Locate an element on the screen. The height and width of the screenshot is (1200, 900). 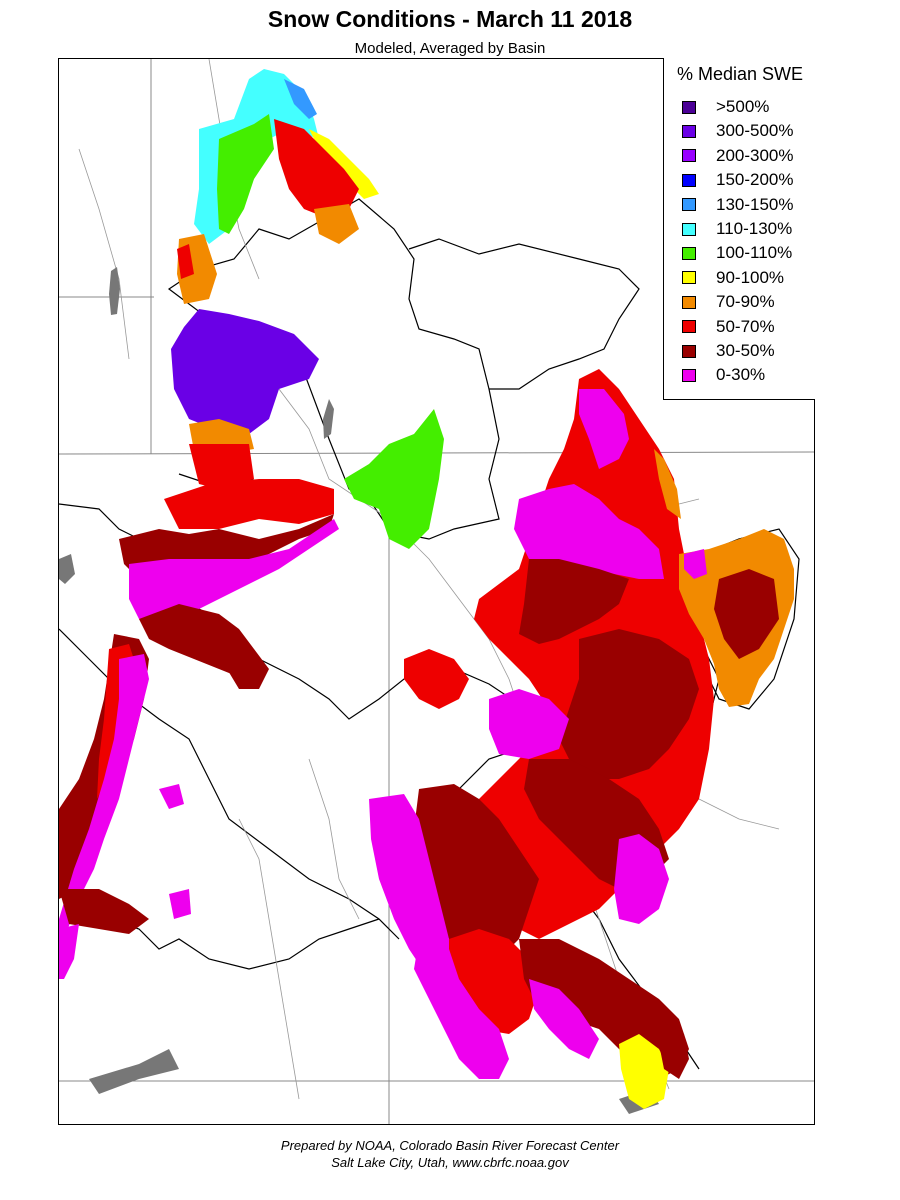
region-50-70-mid is located at coordinates (221, 466).